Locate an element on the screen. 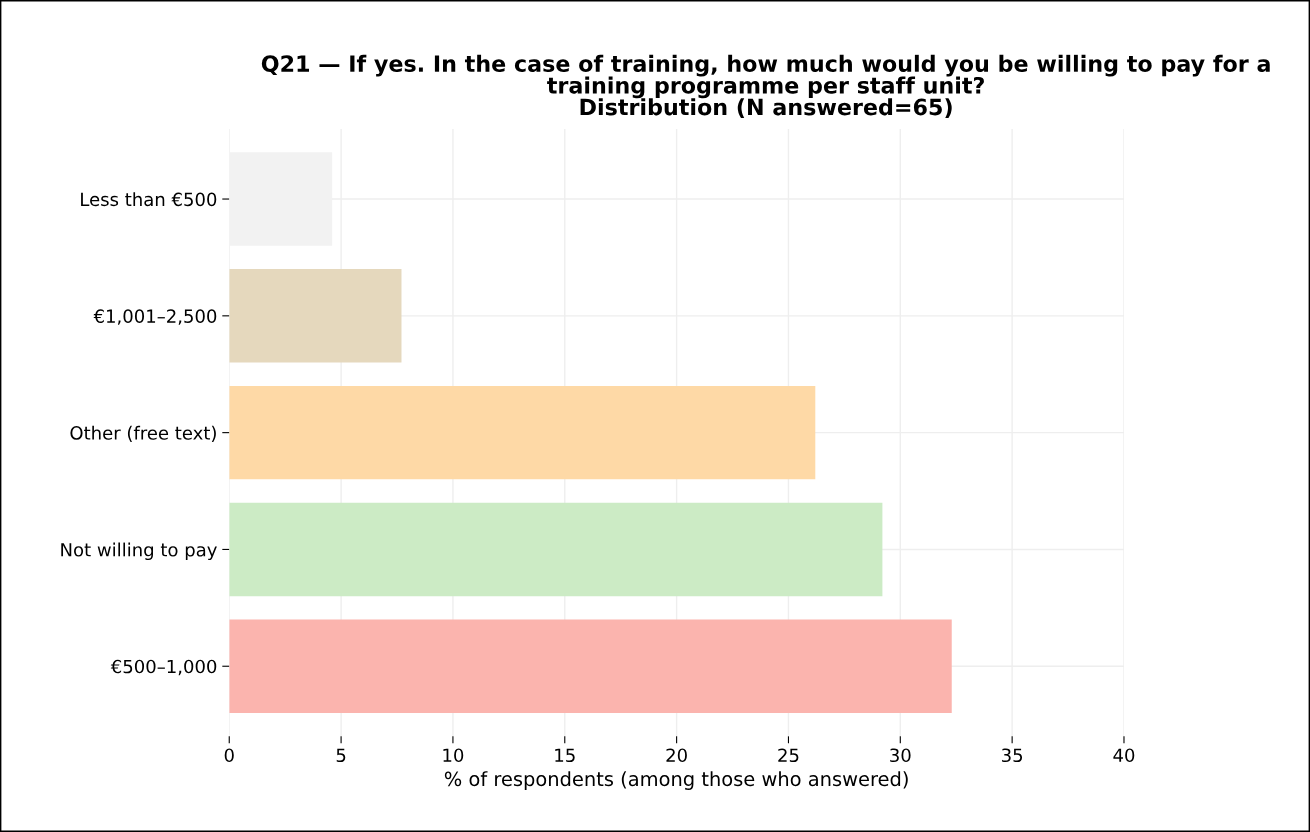 This screenshot has height=832, width=1310. x-tick-label: 20 is located at coordinates (676, 755).